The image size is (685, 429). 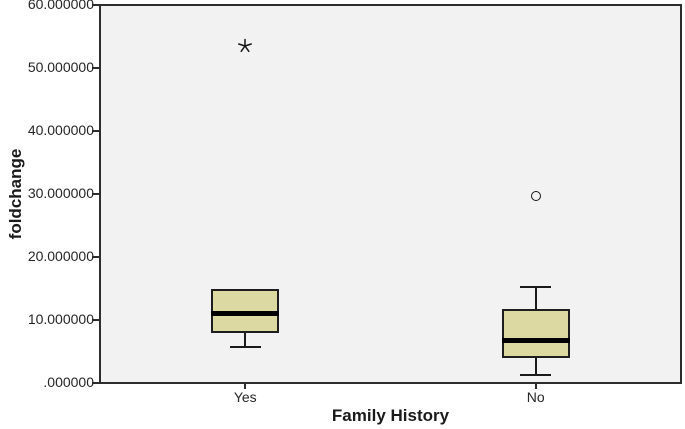 I want to click on x-tick-label: No, so click(x=535, y=397).